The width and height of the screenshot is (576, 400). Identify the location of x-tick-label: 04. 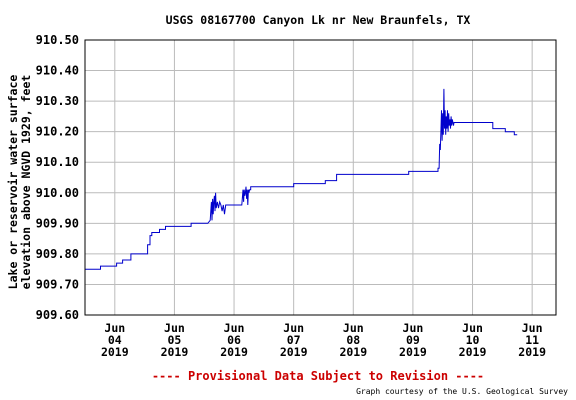
(115, 340).